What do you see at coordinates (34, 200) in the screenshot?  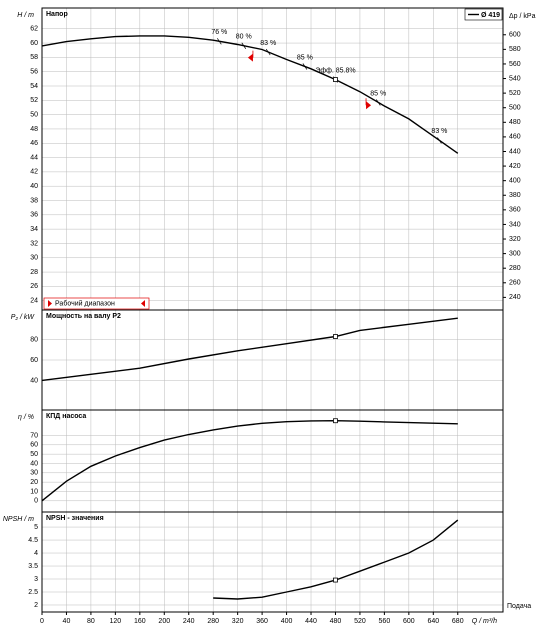 I see `y-tick-label: 38` at bounding box center [34, 200].